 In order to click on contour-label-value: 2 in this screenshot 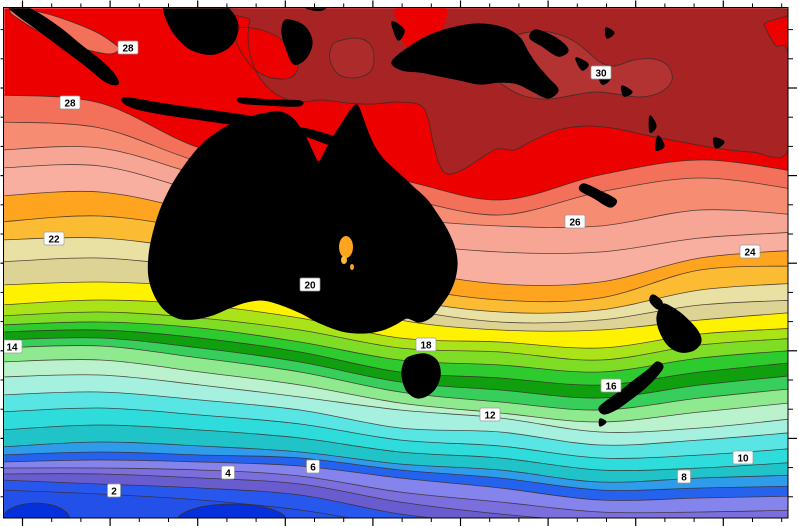, I will do `click(114, 492)`.